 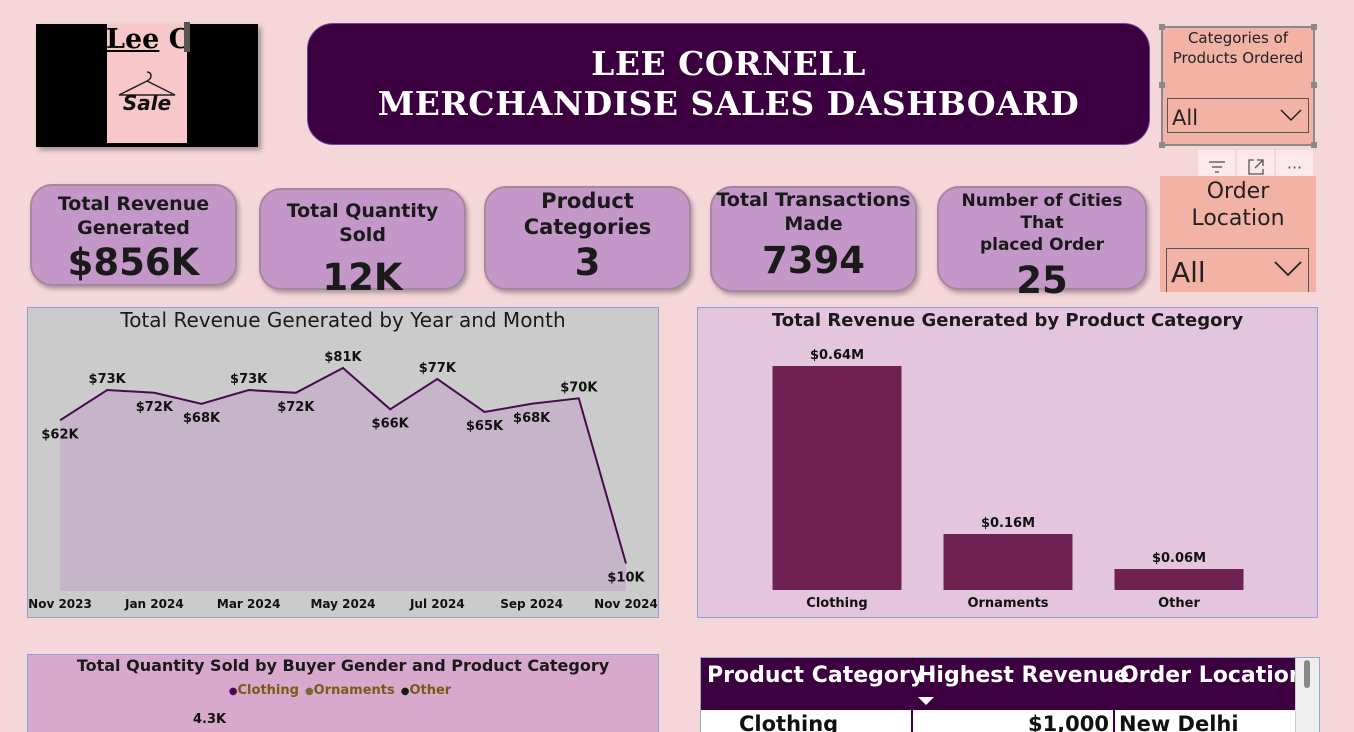 What do you see at coordinates (1007, 603) in the screenshot?
I see `category-label: Ornaments` at bounding box center [1007, 603].